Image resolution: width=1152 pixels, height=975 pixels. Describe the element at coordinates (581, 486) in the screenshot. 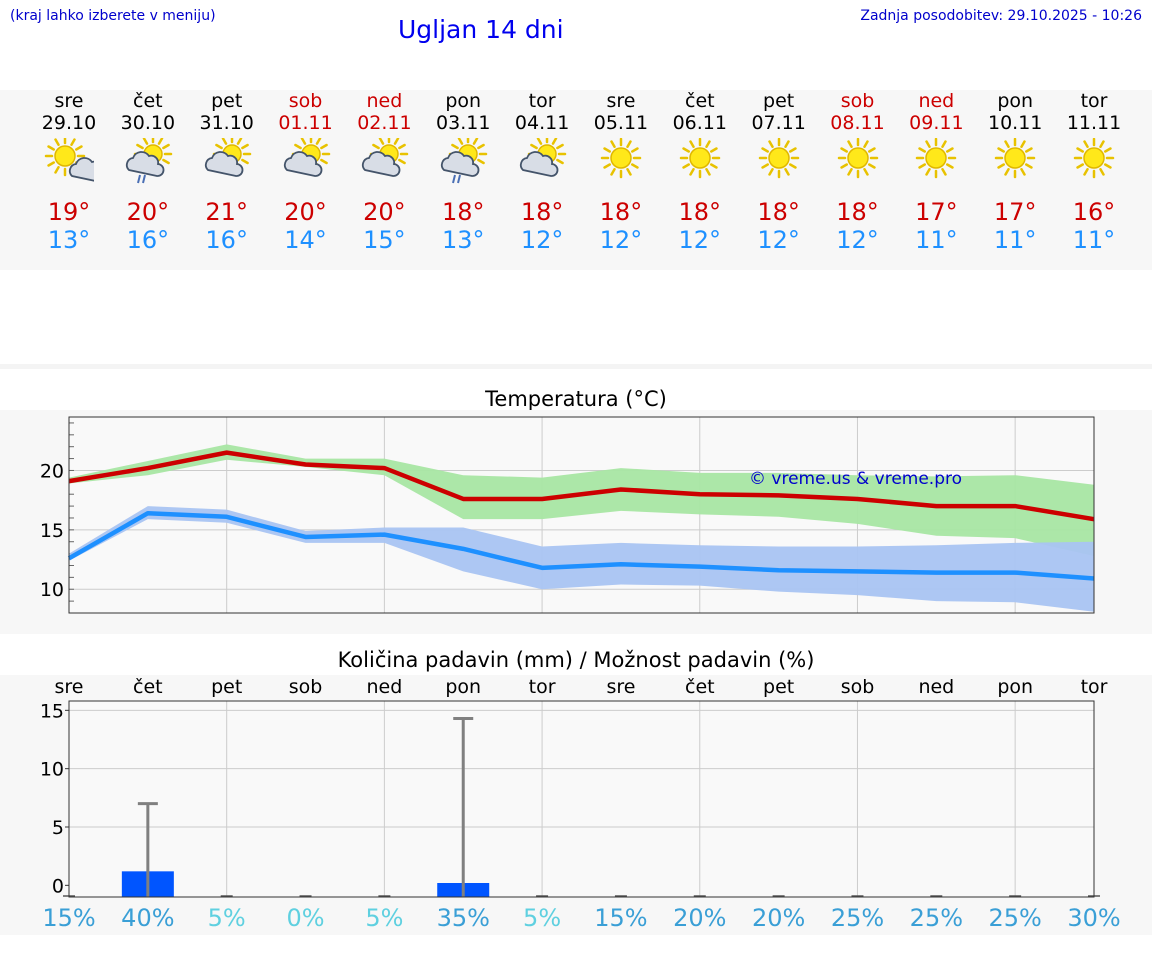

I see `max-temperature-line` at that location.